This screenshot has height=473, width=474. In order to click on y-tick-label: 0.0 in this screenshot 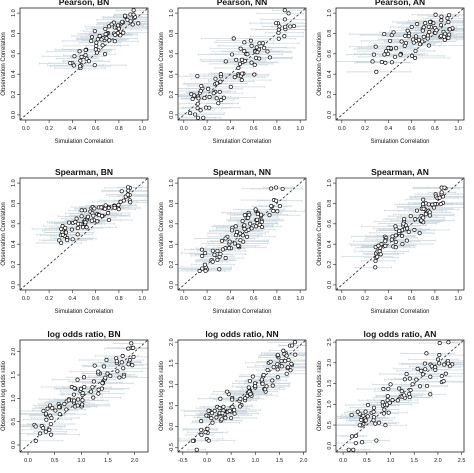, I will do `click(330, 115)`.